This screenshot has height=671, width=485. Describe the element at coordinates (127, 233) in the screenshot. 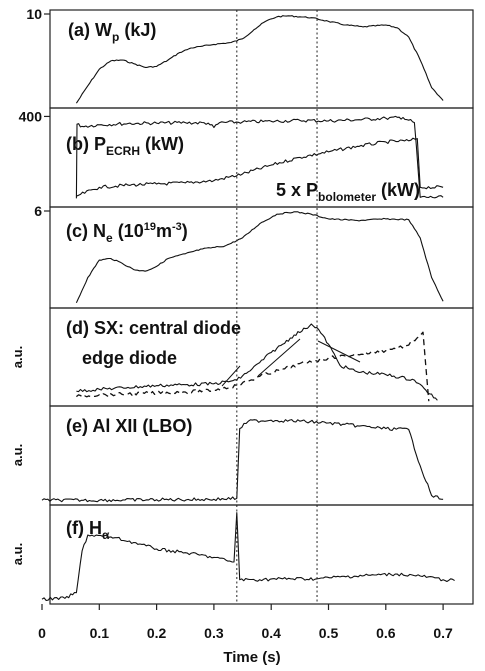

I see `panel-c-label: (c) Ne (1019m-3)` at that location.